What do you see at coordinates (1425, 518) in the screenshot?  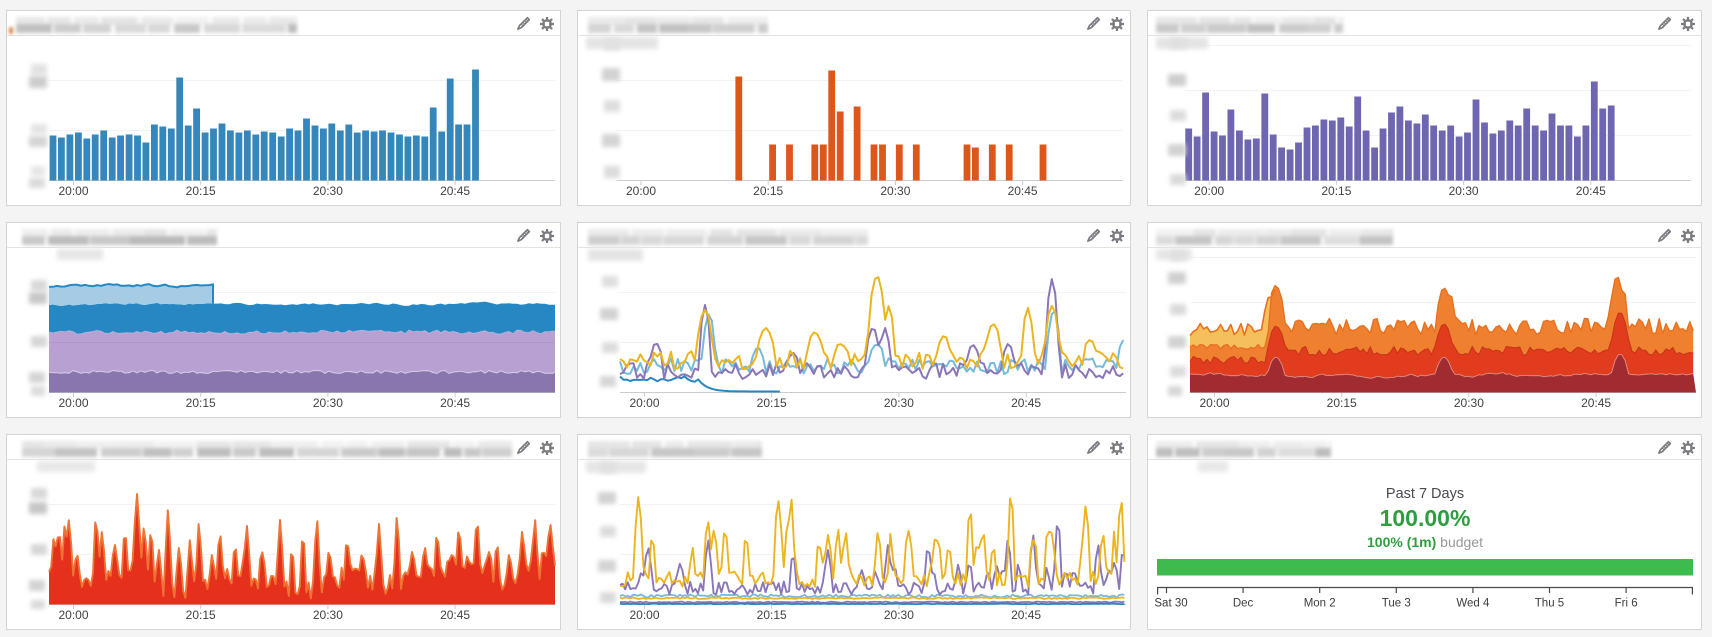 I see `svg-text: 100.00%` at bounding box center [1425, 518].